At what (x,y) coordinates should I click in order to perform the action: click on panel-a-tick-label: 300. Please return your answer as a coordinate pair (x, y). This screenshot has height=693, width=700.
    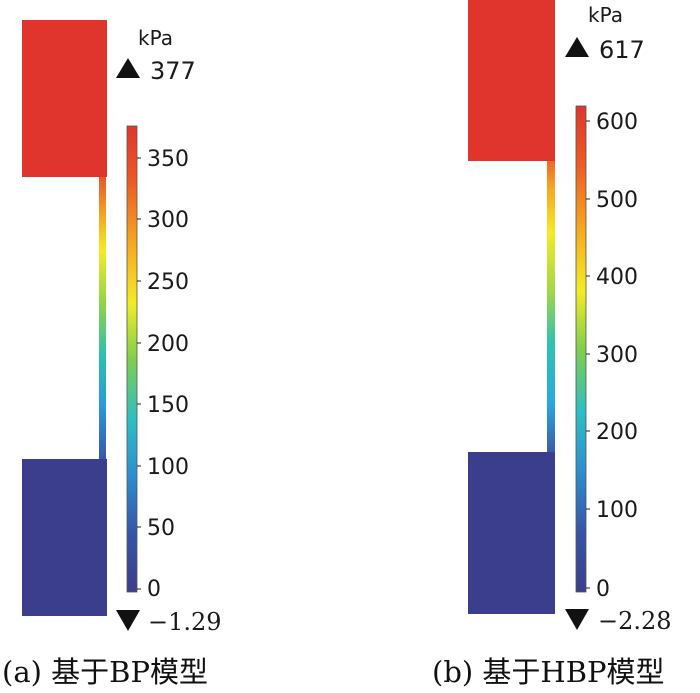
    Looking at the image, I should click on (168, 220).